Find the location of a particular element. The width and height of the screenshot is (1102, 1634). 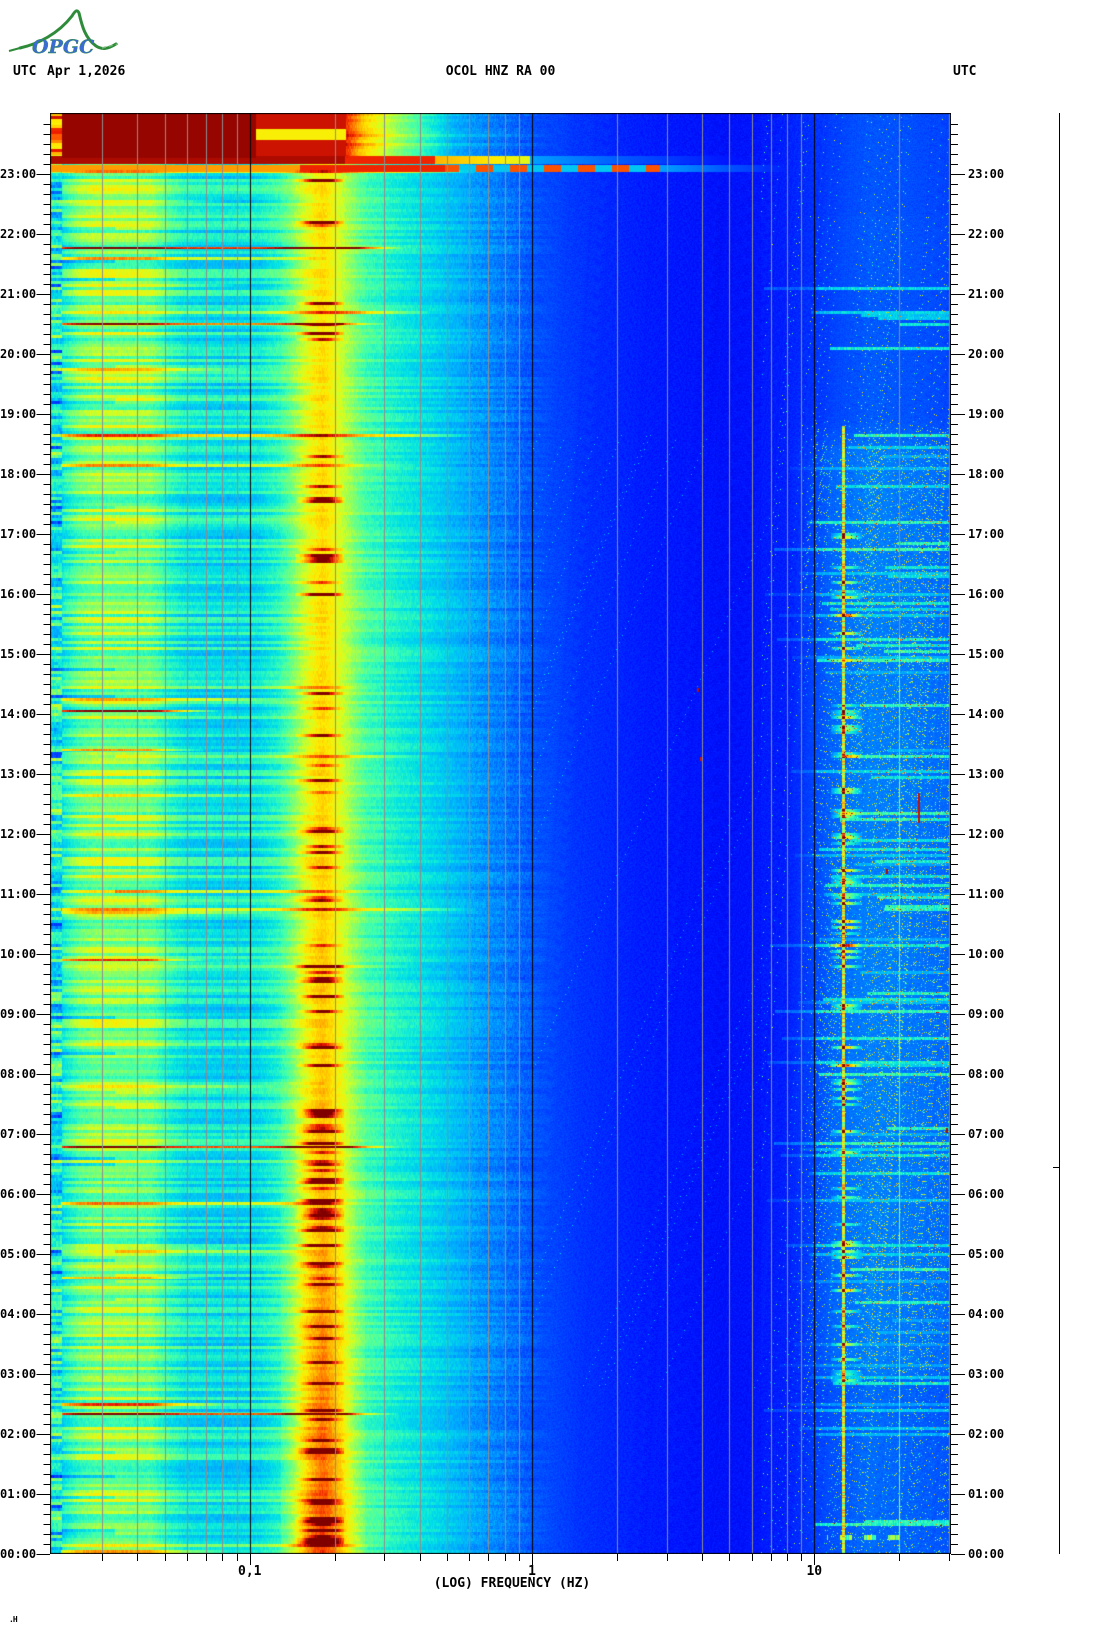

time-label-left-11:00: 11:00 is located at coordinates (18, 894).